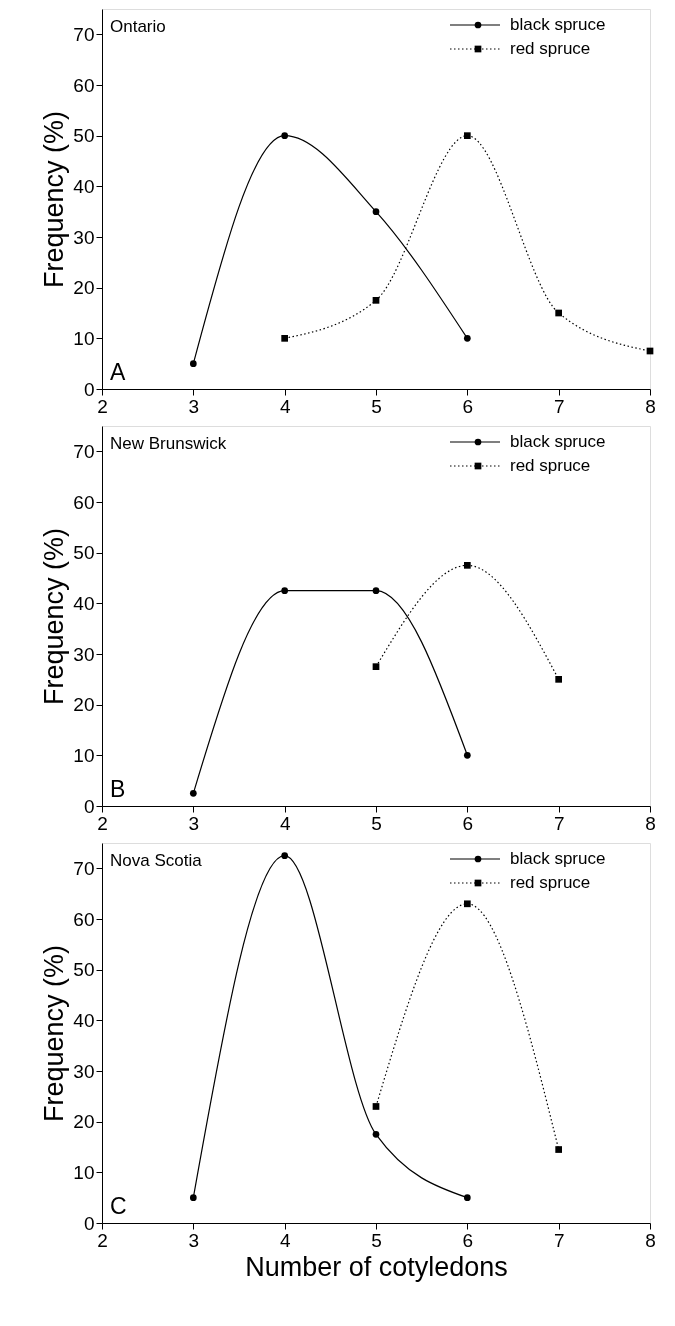 Image resolution: width=675 pixels, height=1326 pixels. What do you see at coordinates (168, 443) in the screenshot?
I see `annotation: New Brunswick` at bounding box center [168, 443].